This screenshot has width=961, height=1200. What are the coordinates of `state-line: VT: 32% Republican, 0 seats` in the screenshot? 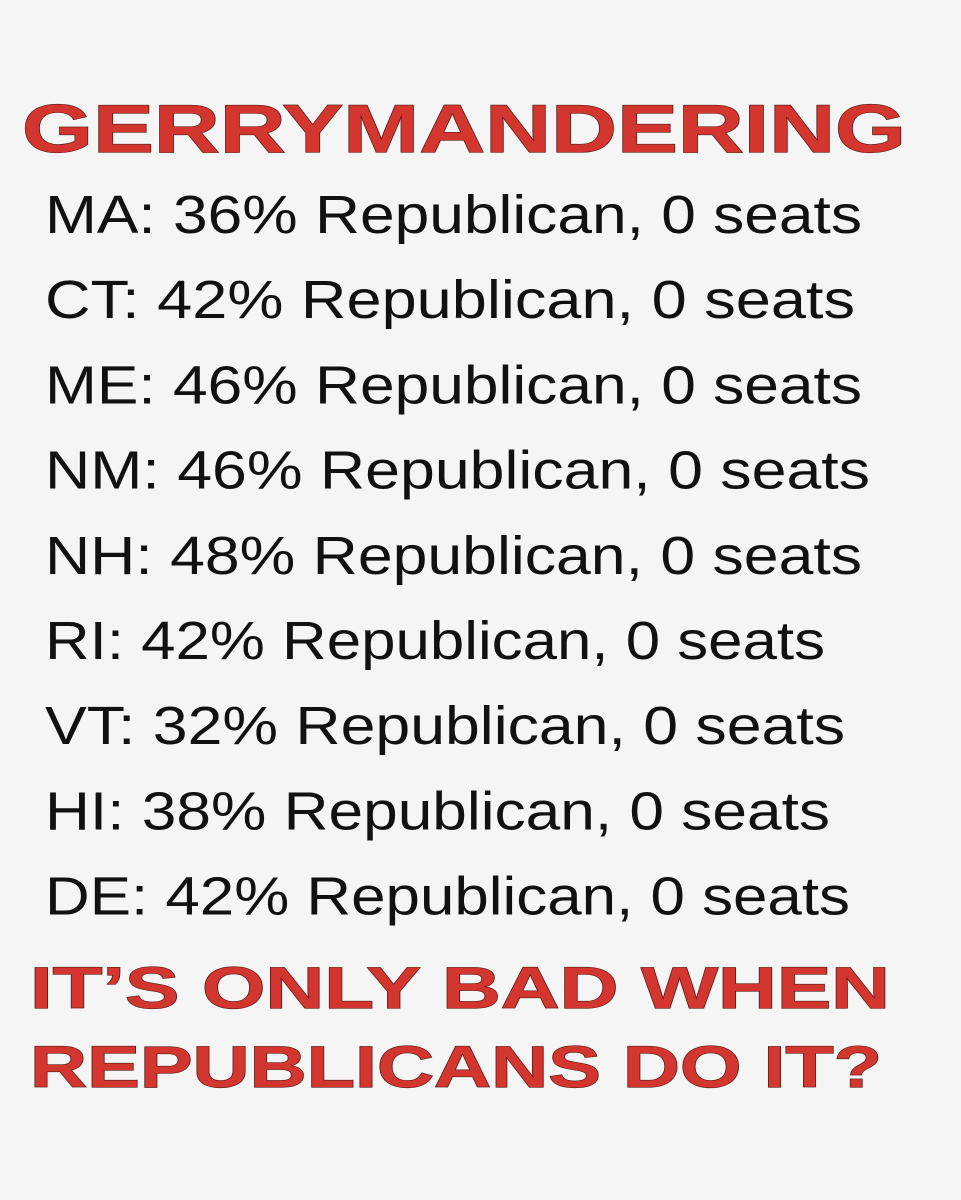 It's located at (445, 726).